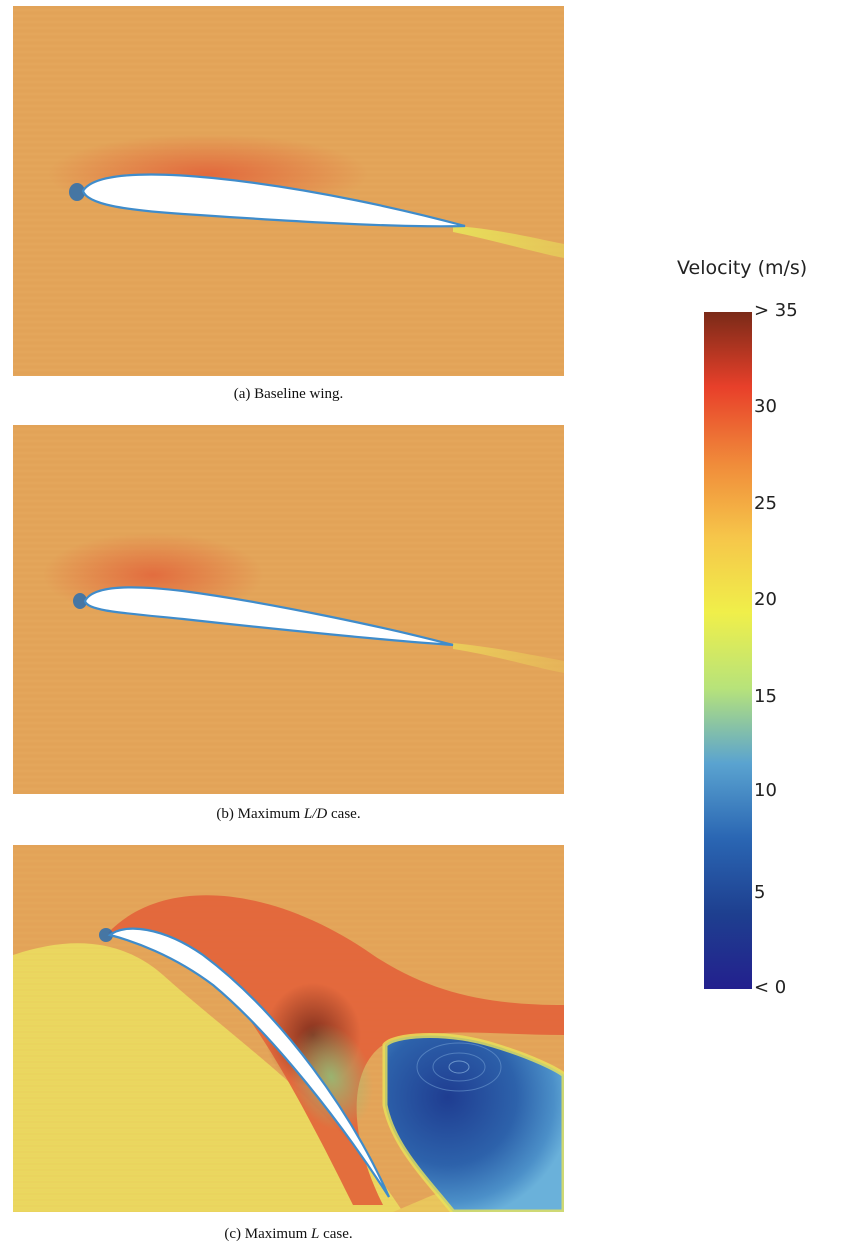  I want to click on colorbar-tick-20: 20, so click(765, 599).